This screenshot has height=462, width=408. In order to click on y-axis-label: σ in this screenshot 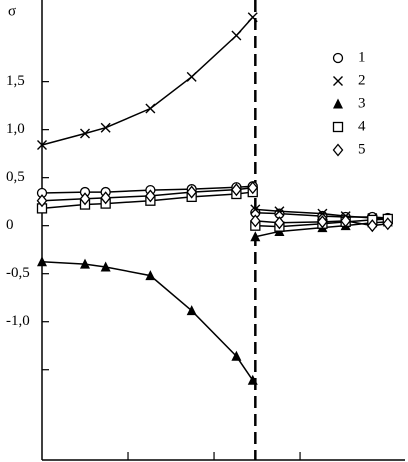, I will do `click(12, 11)`.